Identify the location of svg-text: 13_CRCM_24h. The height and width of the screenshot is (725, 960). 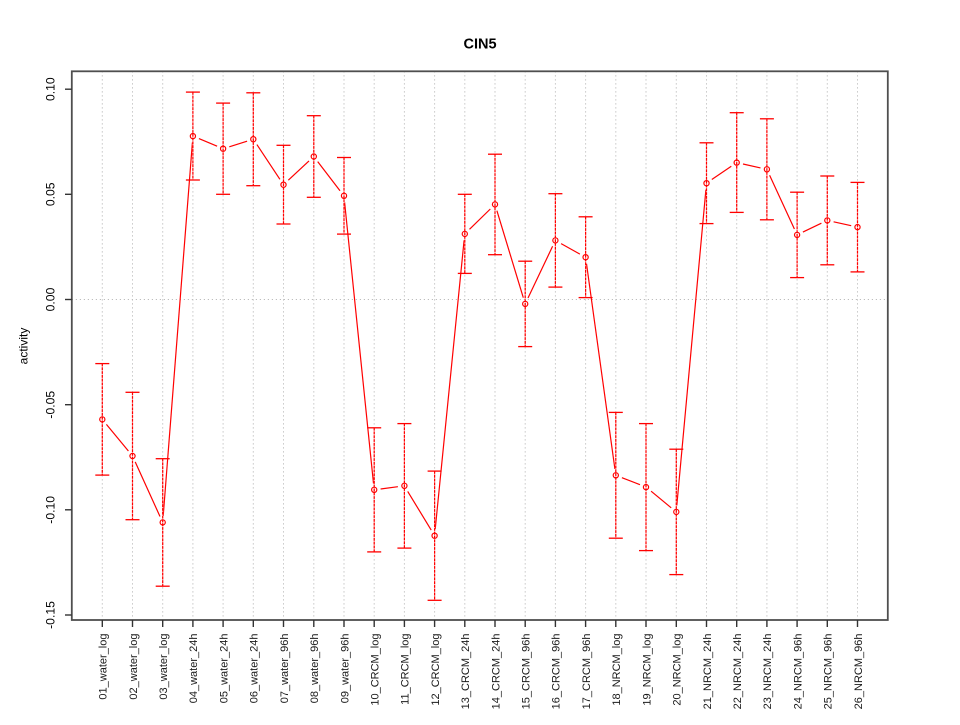
(466, 672).